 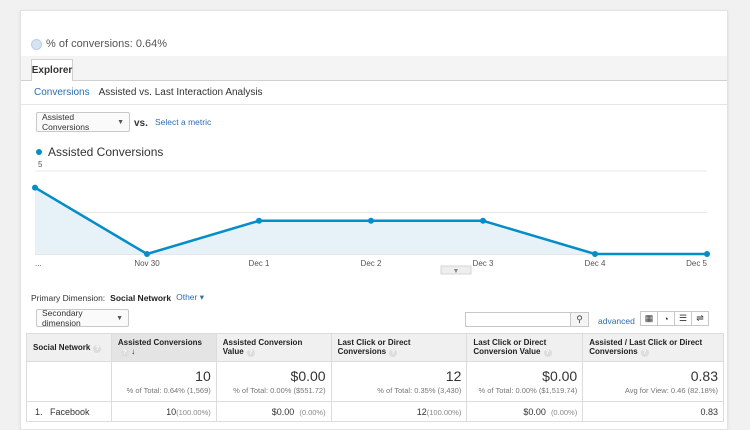 What do you see at coordinates (163, 381) in the screenshot?
I see `totals-cell: 10% of Total: 0.64% (1,569)` at bounding box center [163, 381].